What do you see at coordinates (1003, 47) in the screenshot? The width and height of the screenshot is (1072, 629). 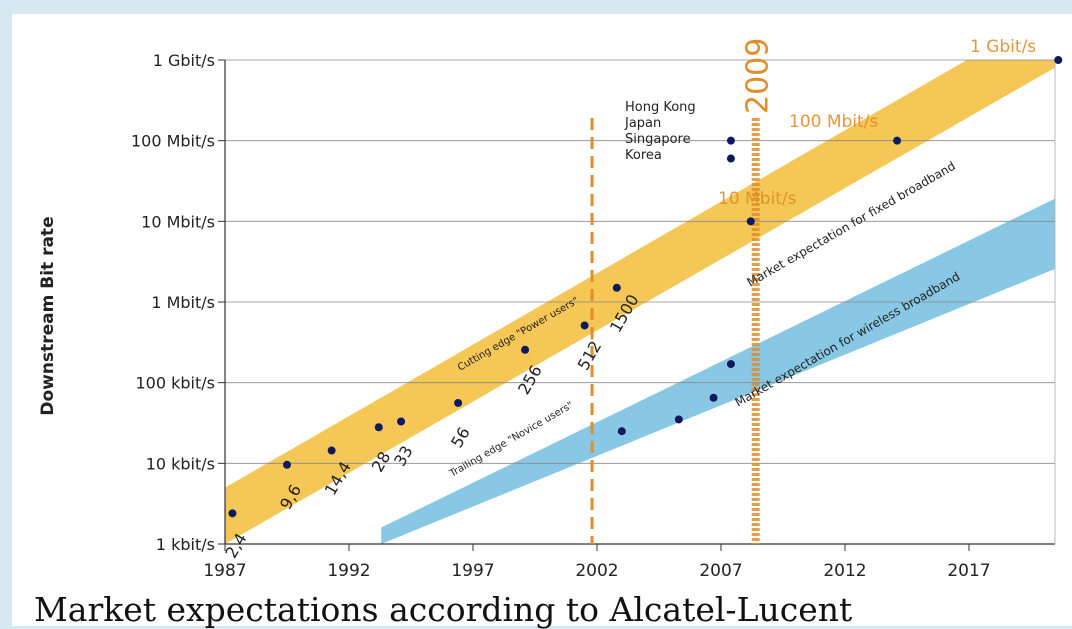 I see `rate-label-1gbit: 1 Gbit/s` at bounding box center [1003, 47].